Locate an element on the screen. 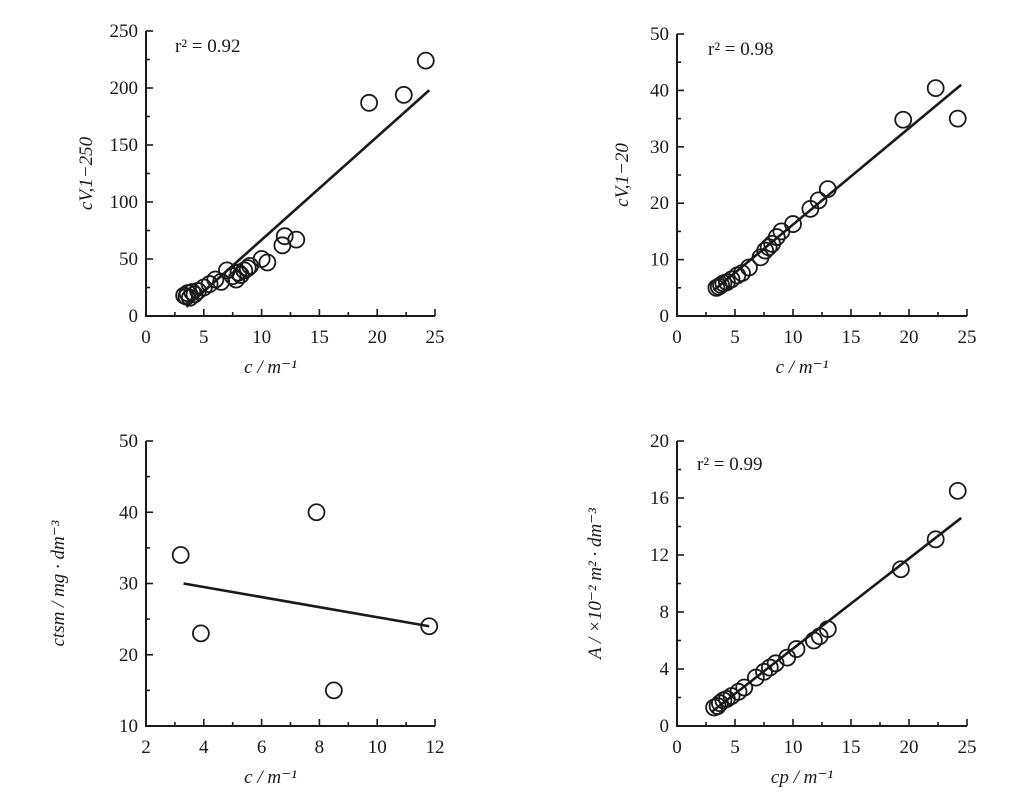  y-tick-label: 0 is located at coordinates (134, 316).